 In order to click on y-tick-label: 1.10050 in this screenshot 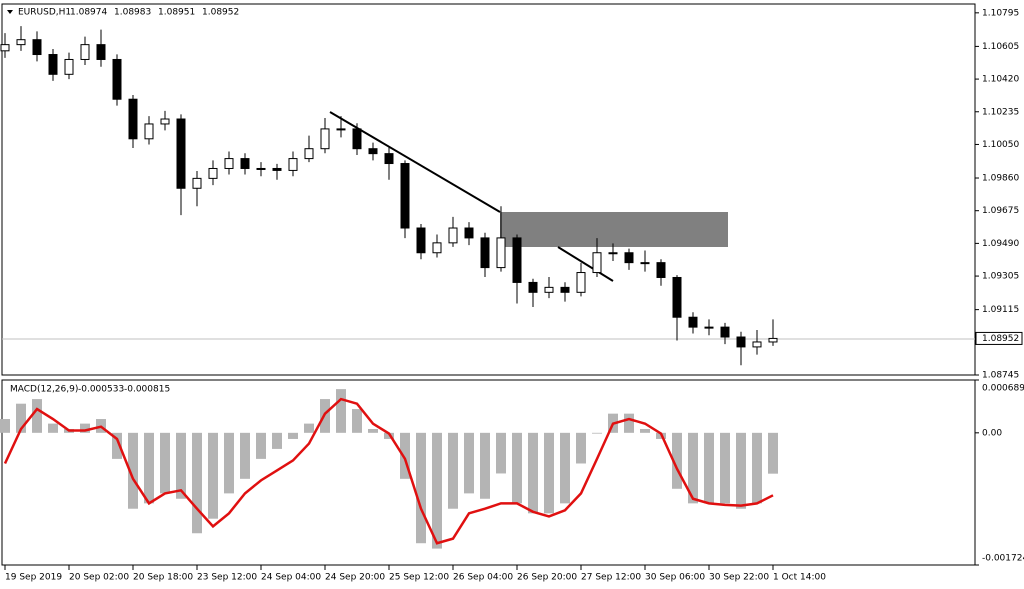, I will do `click(1000, 145)`.